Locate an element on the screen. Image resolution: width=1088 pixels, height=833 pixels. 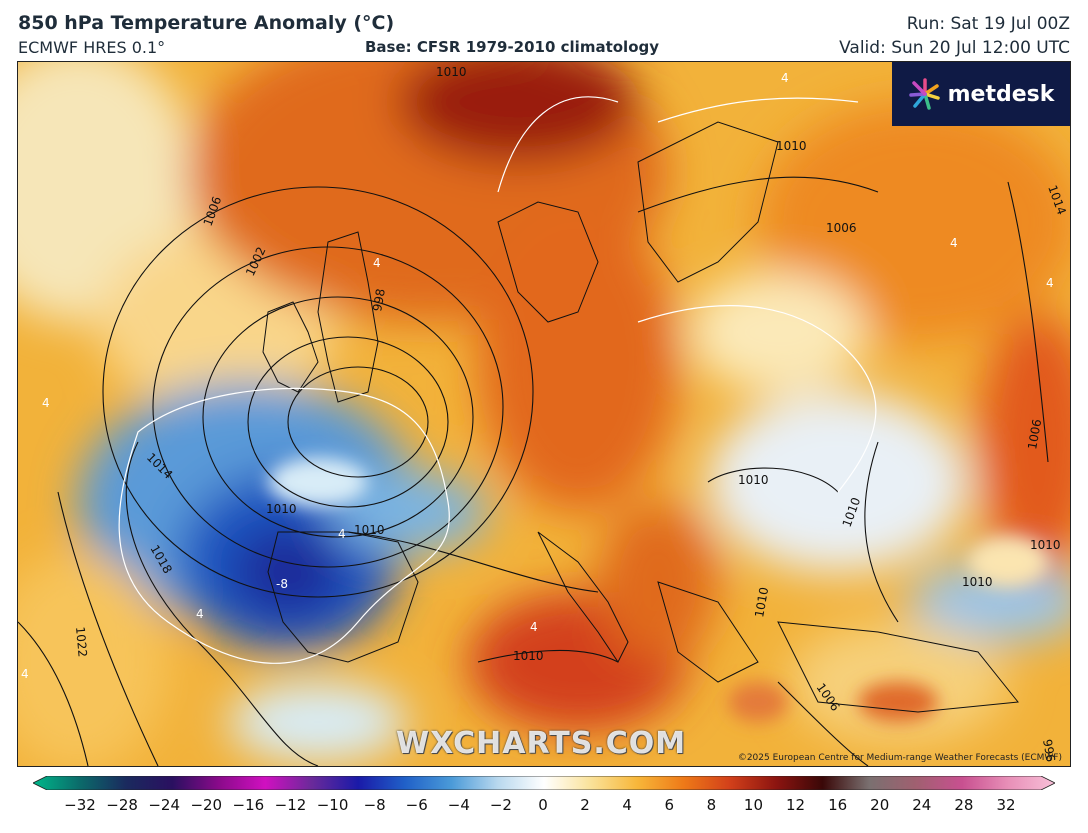
colorbar-tick-label: 12 is located at coordinates (795, 805).